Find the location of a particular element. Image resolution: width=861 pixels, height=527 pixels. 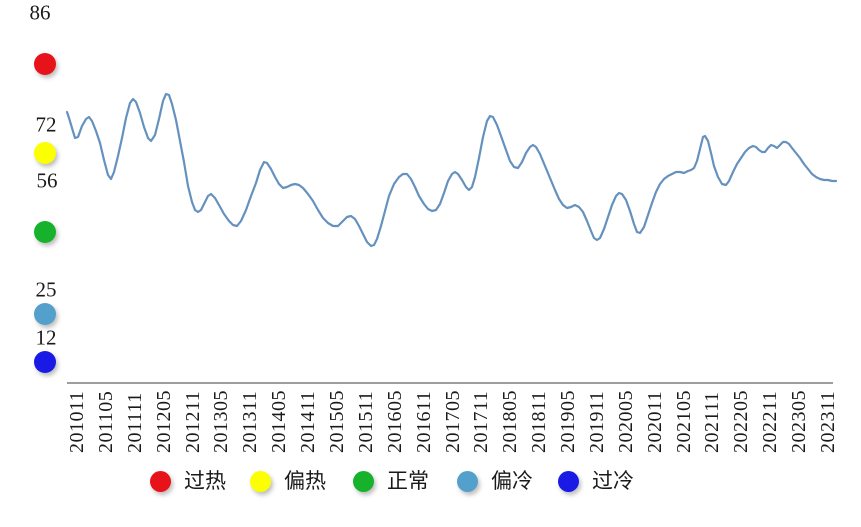

x-tick-label: 201811 is located at coordinates (539, 421).